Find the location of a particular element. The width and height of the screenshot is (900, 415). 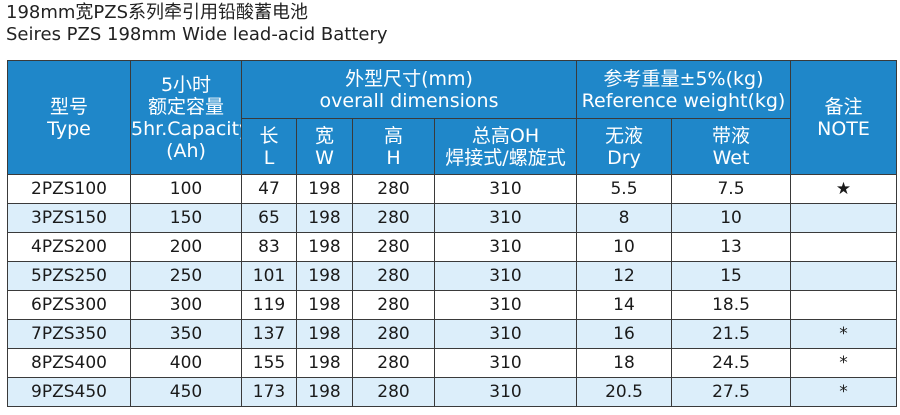

cell-wet-weight: 24.5 is located at coordinates (731, 363).